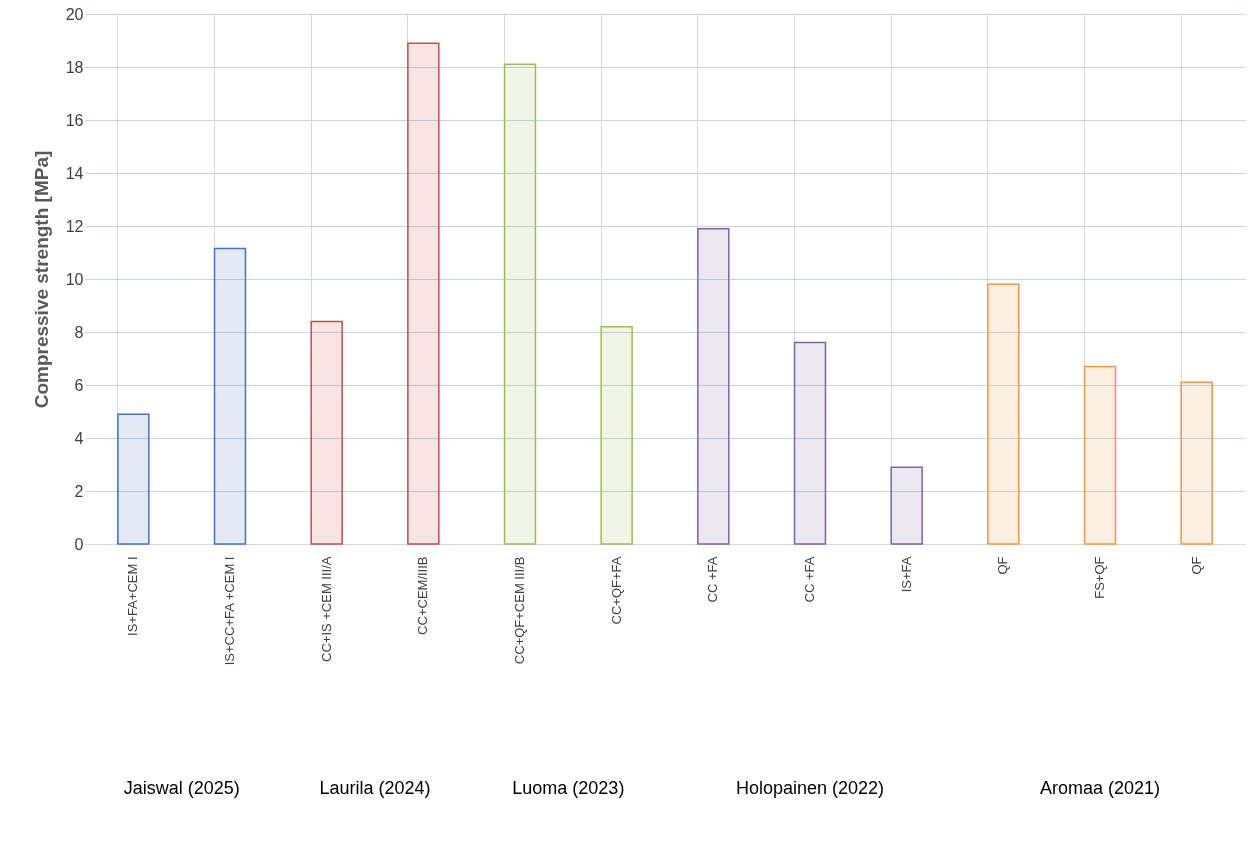 This screenshot has height=850, width=1255. I want to click on x-tick-label: FS+QF, so click(1099, 577).